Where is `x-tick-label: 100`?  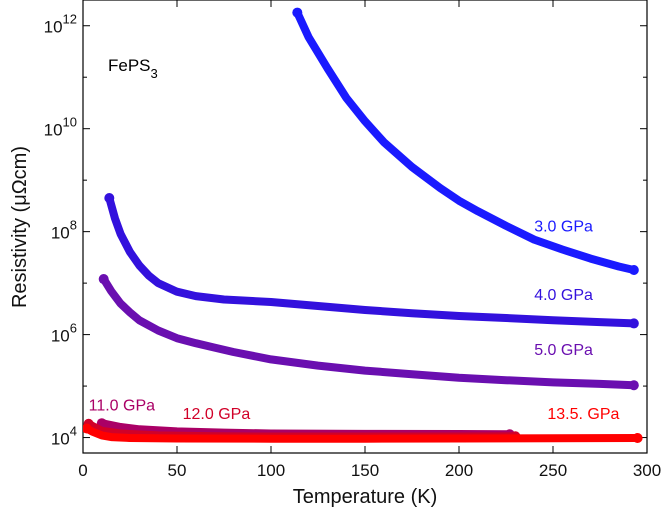 x-tick-label: 100 is located at coordinates (271, 470).